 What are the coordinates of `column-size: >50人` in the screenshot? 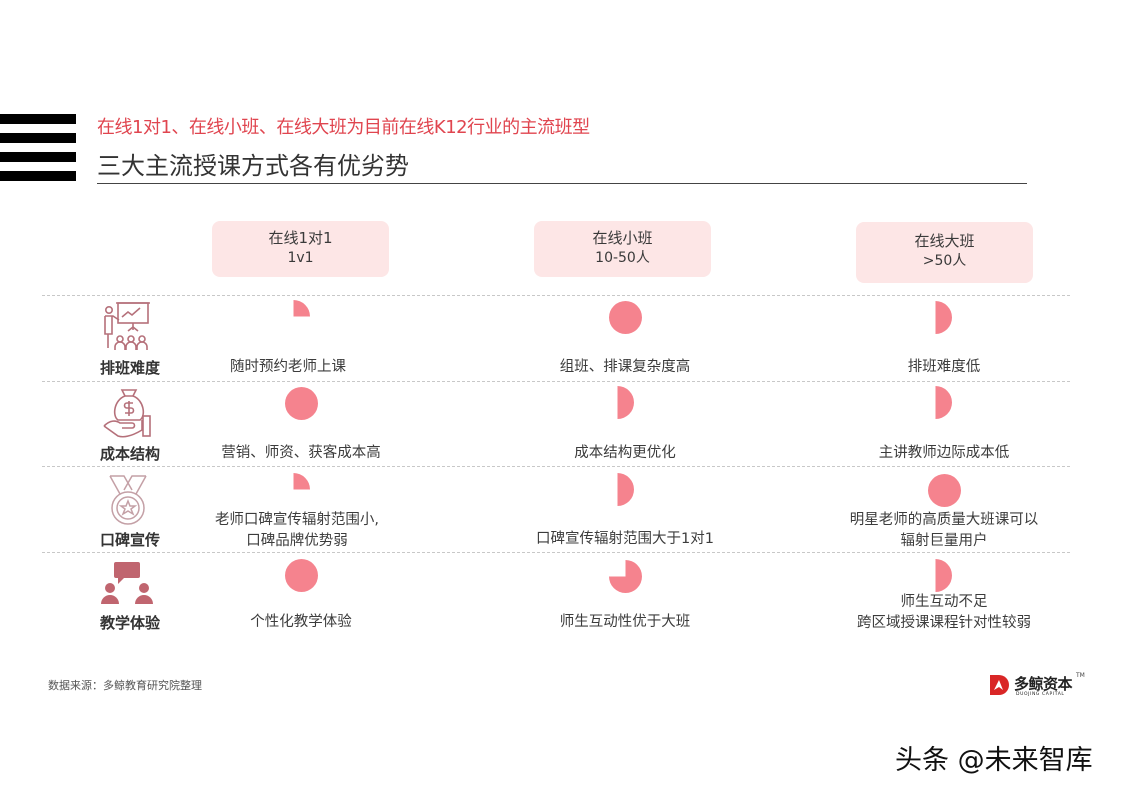 It's located at (944, 261).